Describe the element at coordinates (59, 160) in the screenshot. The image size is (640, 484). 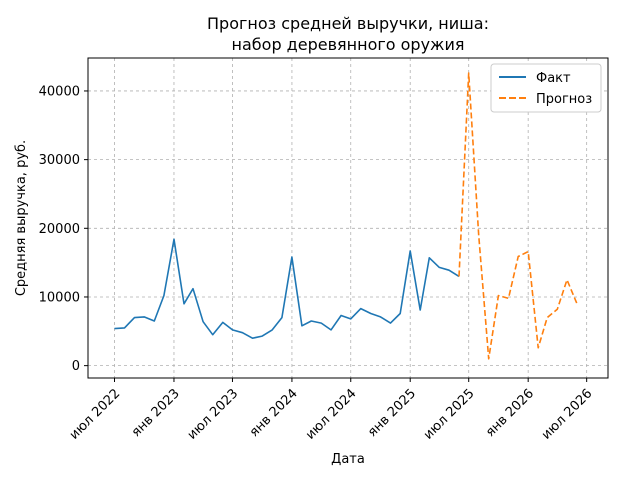
I see `y-tick-label: 30000` at that location.